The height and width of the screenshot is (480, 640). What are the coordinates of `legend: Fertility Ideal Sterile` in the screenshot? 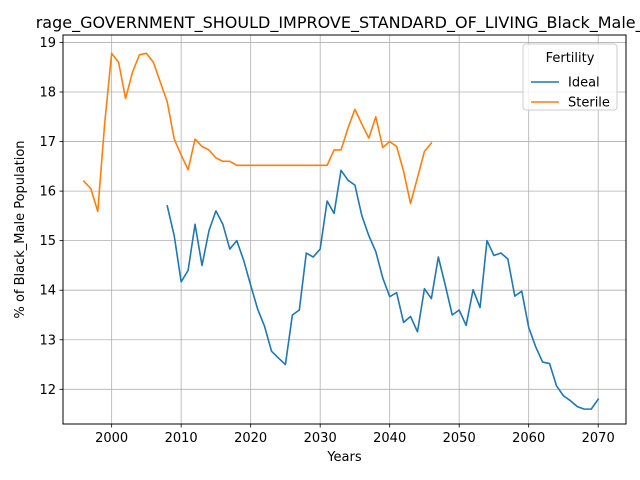 It's located at (570, 77).